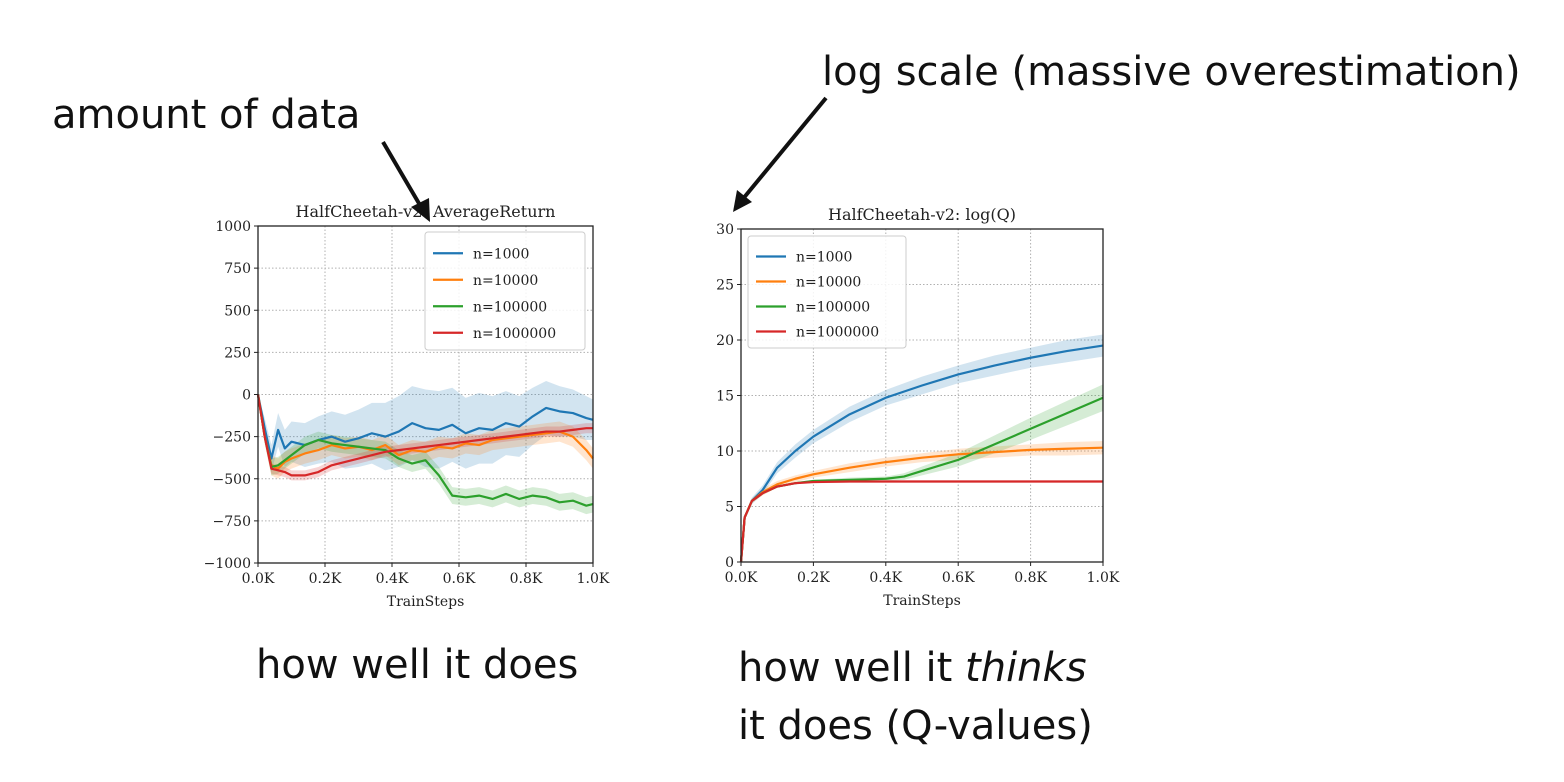  I want to click on y-tick-label: 10, so click(725, 452).